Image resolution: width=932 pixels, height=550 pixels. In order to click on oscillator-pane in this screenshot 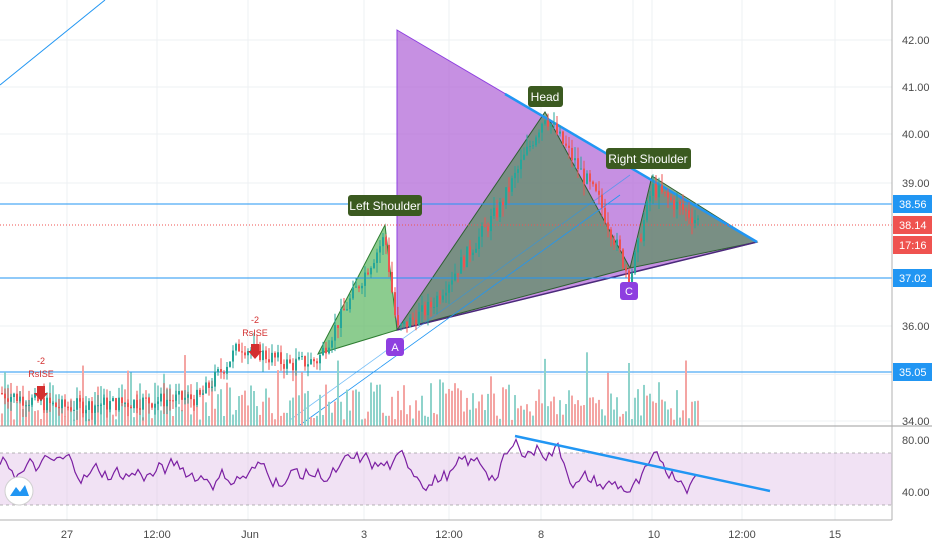, I will do `click(446, 470)`.